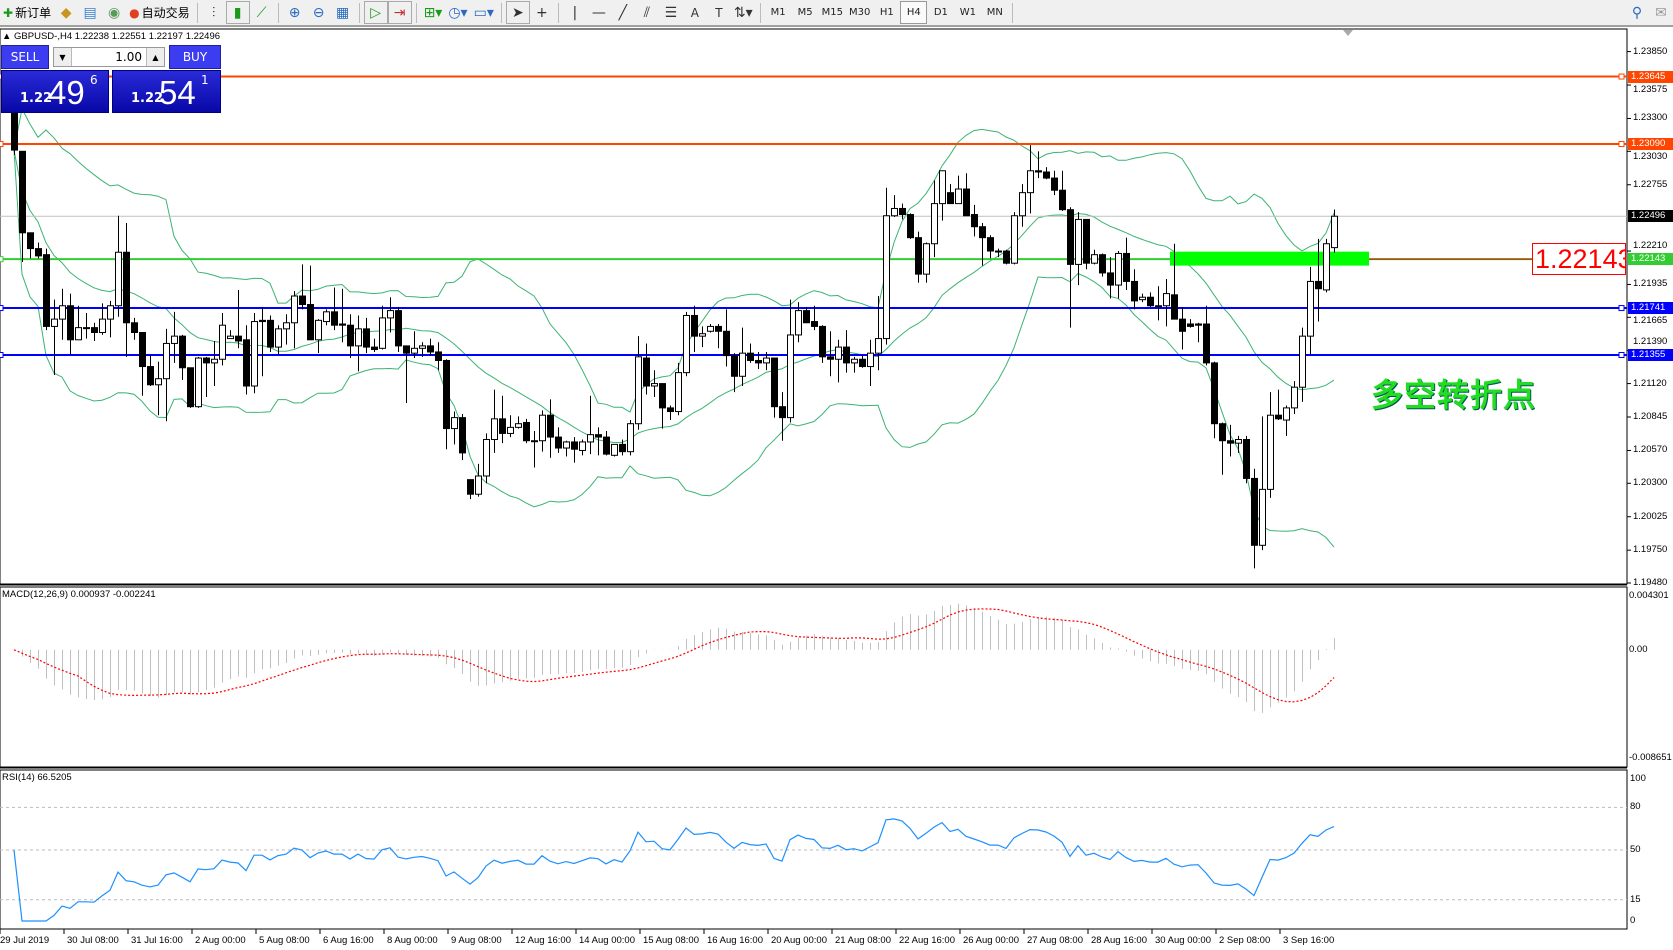 The image size is (1673, 950). I want to click on timeframe-bar: M1 M5 M15 M30 H1 H4 D1 W1 MN, so click(887, 12).